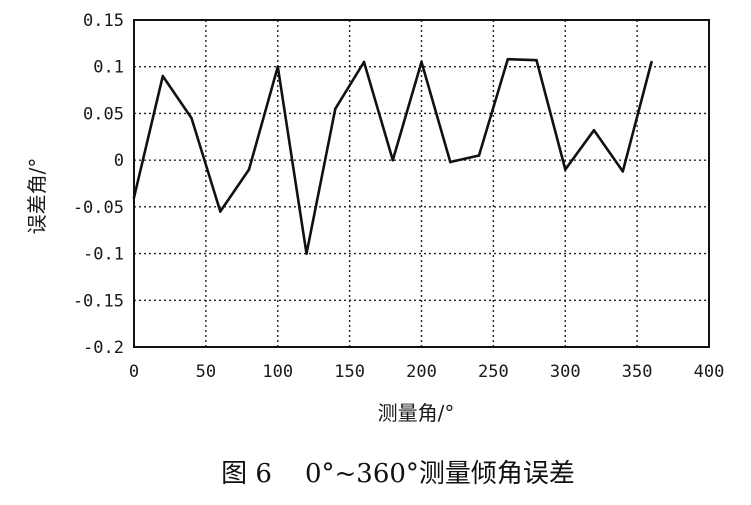 This screenshot has height=505, width=751. What do you see at coordinates (37, 196) in the screenshot?
I see `y-axis-label: 误差角/°` at bounding box center [37, 196].